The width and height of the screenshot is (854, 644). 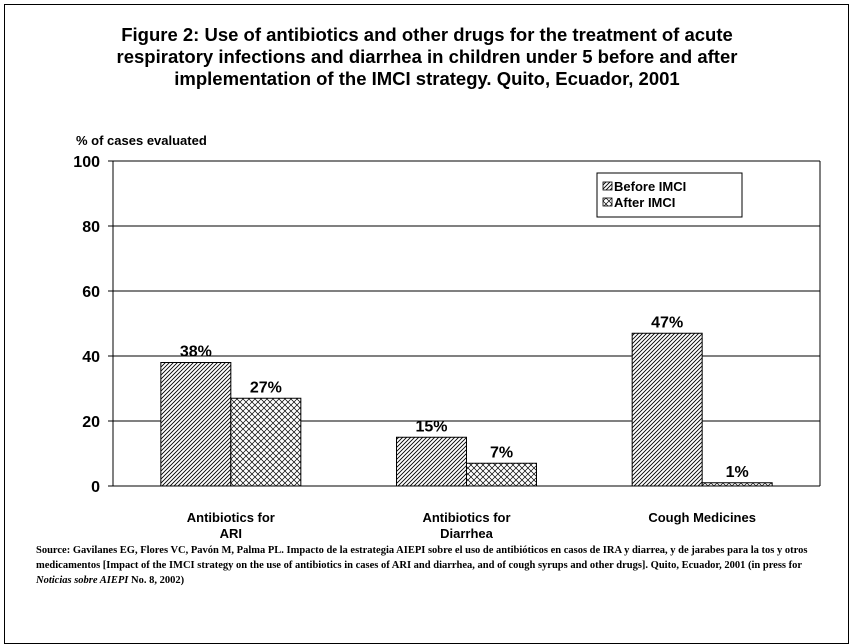 I want to click on source-text-end: No. 8, 2002), so click(x=156, y=580).